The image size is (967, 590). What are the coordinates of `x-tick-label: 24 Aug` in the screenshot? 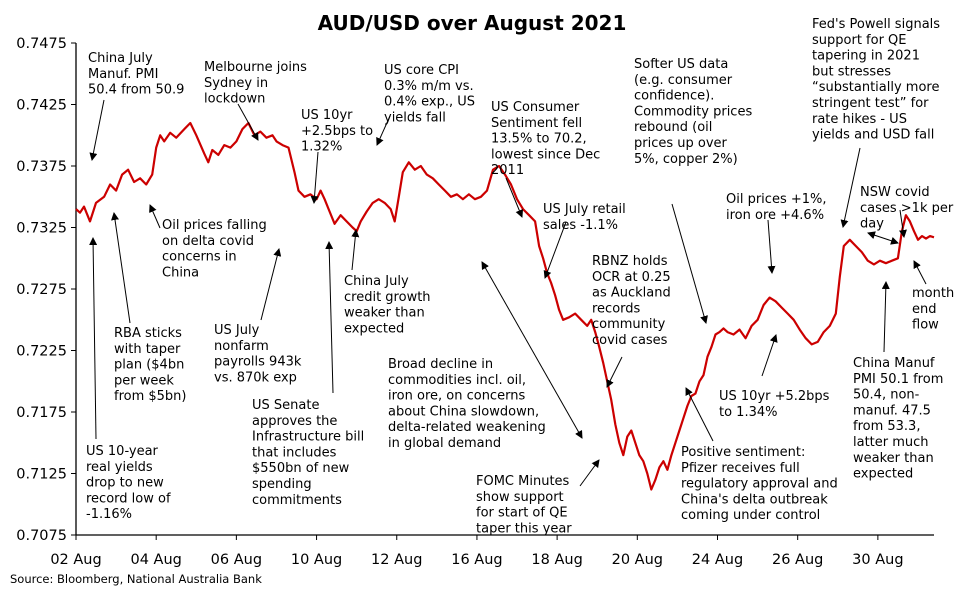 It's located at (717, 560).